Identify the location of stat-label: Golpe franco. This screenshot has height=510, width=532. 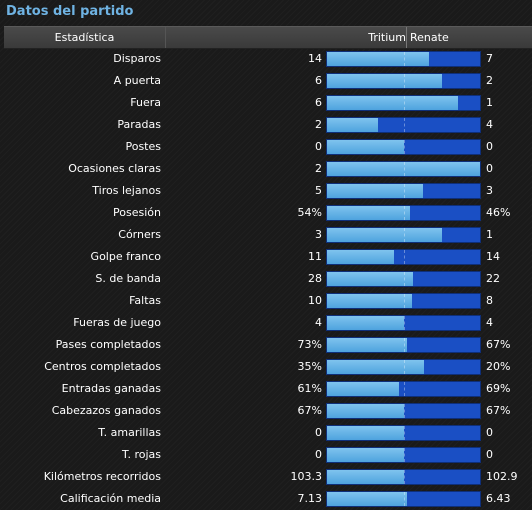
(125, 256).